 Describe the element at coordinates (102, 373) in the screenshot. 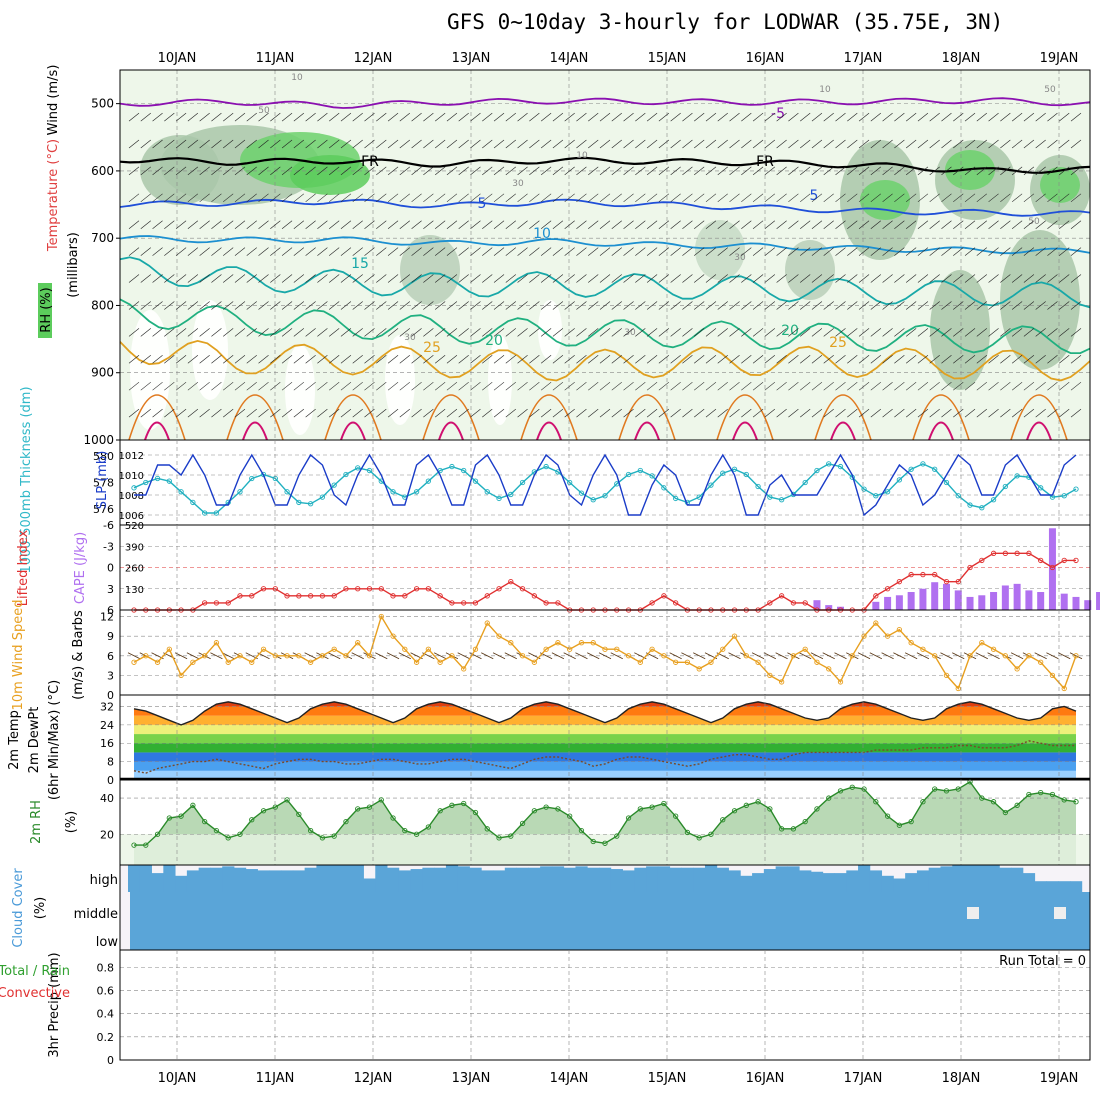

I see `y-tick-label: 900` at that location.